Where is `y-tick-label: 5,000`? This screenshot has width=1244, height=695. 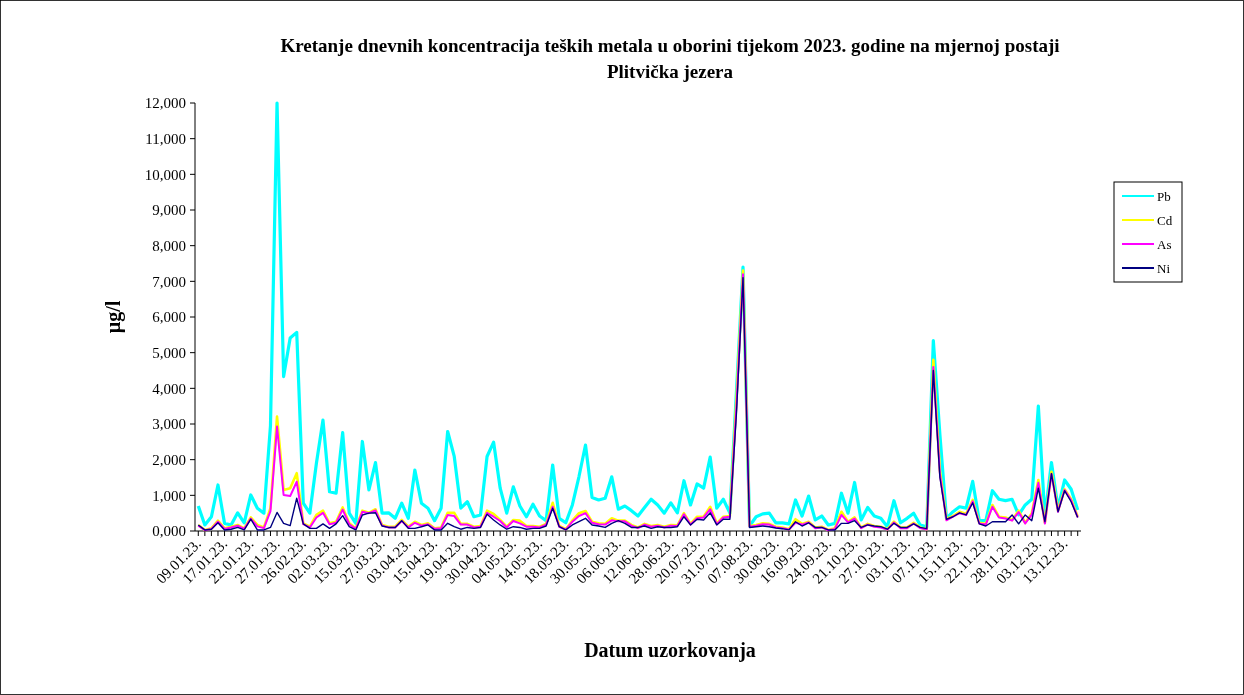 y-tick-label: 5,000 is located at coordinates (169, 352).